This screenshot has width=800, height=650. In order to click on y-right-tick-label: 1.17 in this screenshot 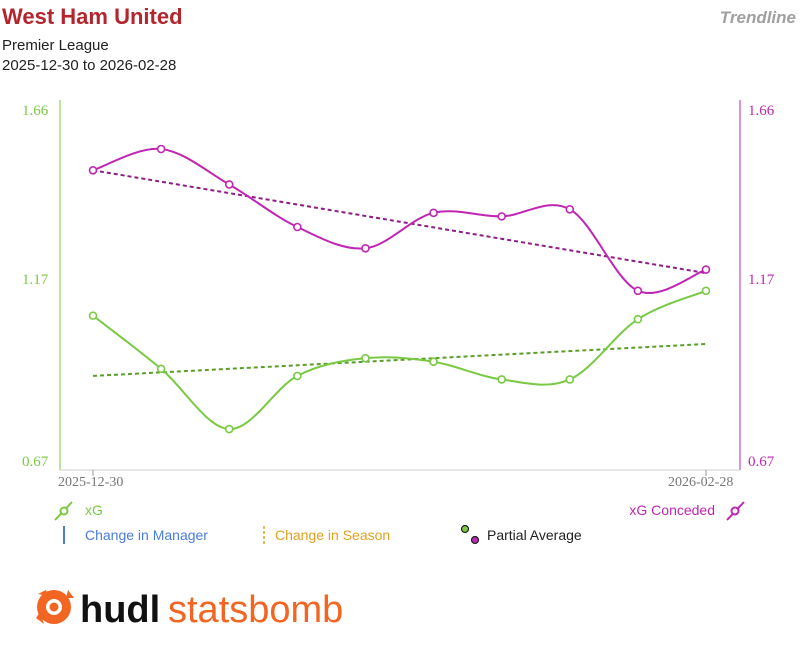, I will do `click(761, 280)`.